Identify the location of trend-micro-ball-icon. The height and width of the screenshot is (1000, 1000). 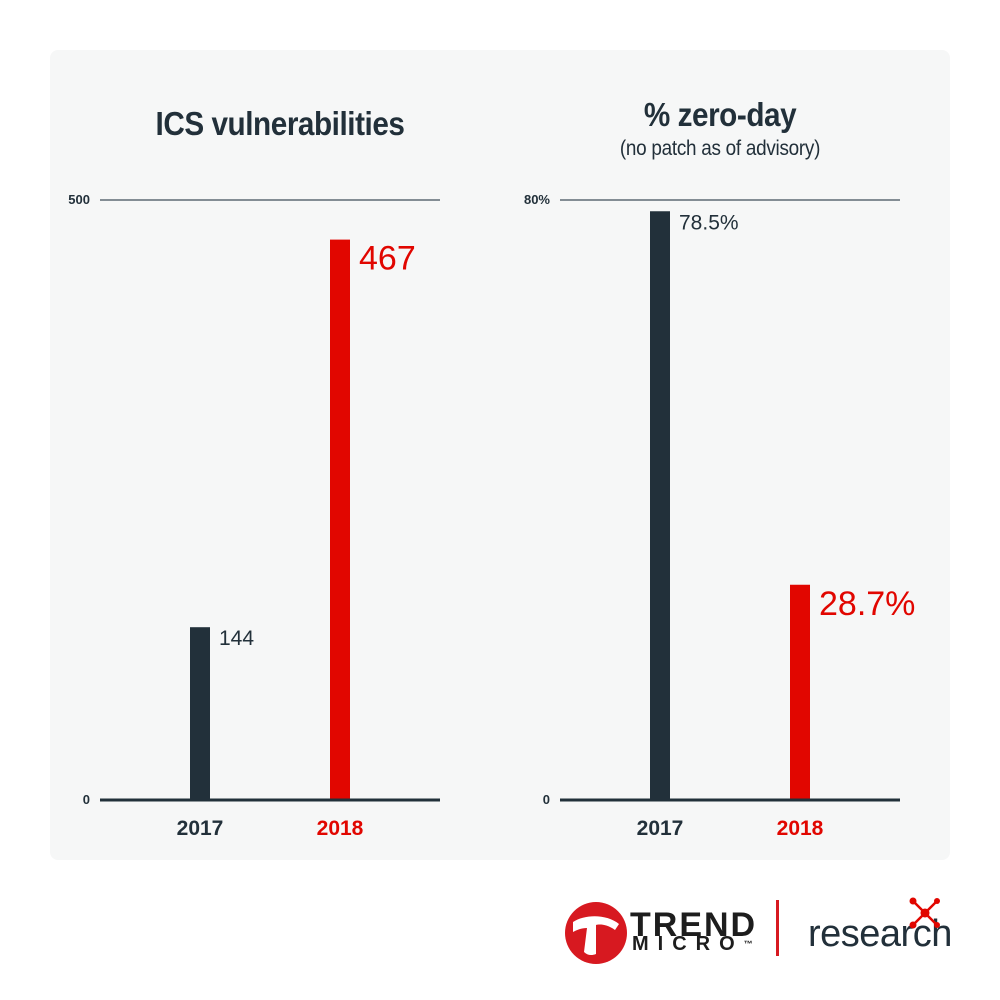
(596, 933).